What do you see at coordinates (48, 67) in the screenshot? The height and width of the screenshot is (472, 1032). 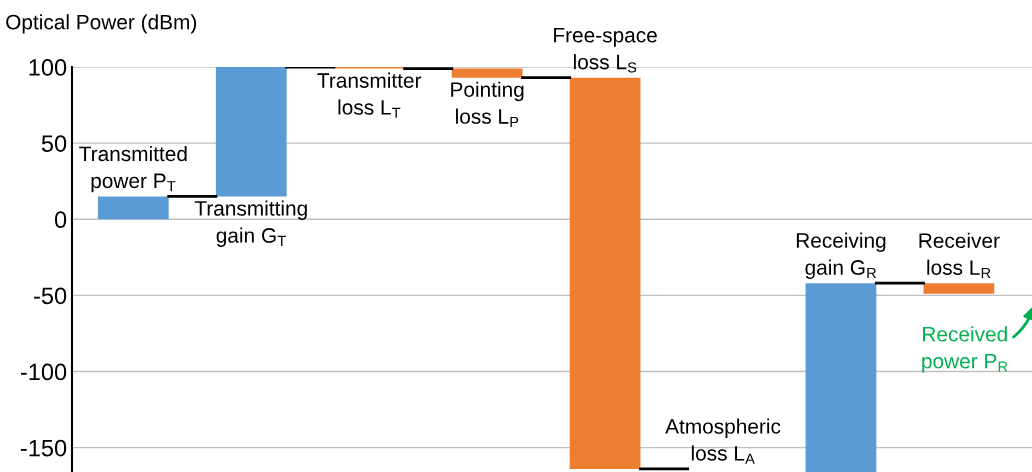 I see `y-tick-label: 100` at bounding box center [48, 67].